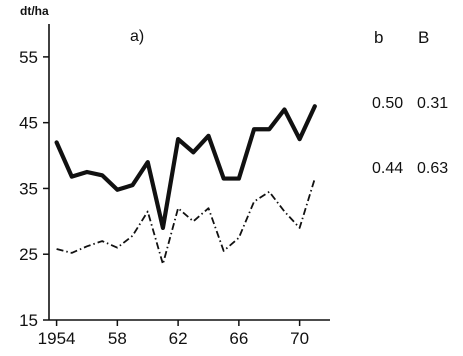 The height and width of the screenshot is (356, 463). I want to click on panel-label: a), so click(137, 36).